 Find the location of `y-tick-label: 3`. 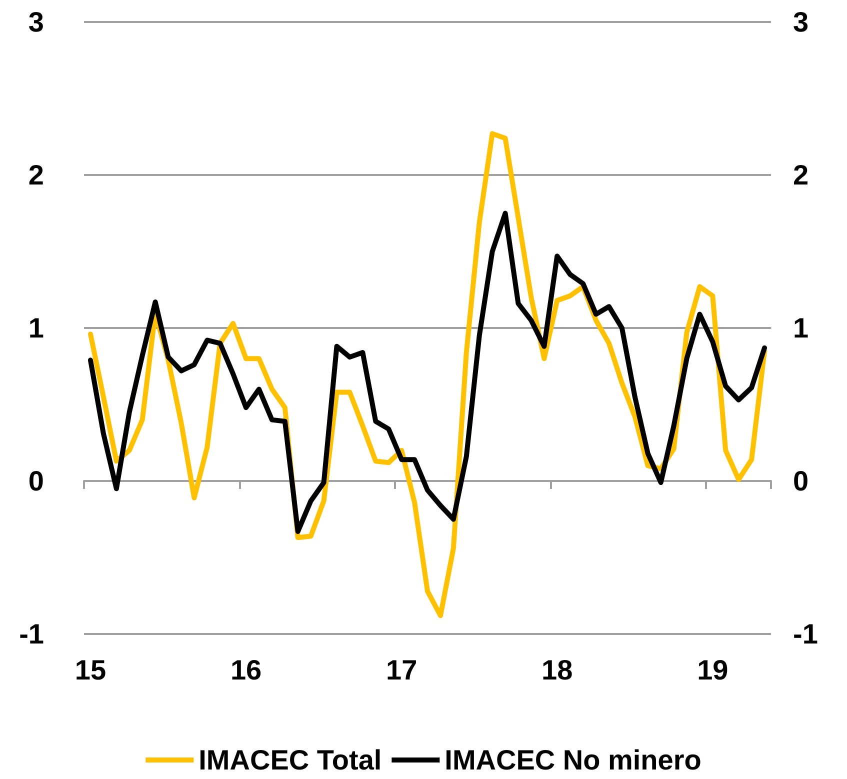

y-tick-label: 3 is located at coordinates (36, 22).